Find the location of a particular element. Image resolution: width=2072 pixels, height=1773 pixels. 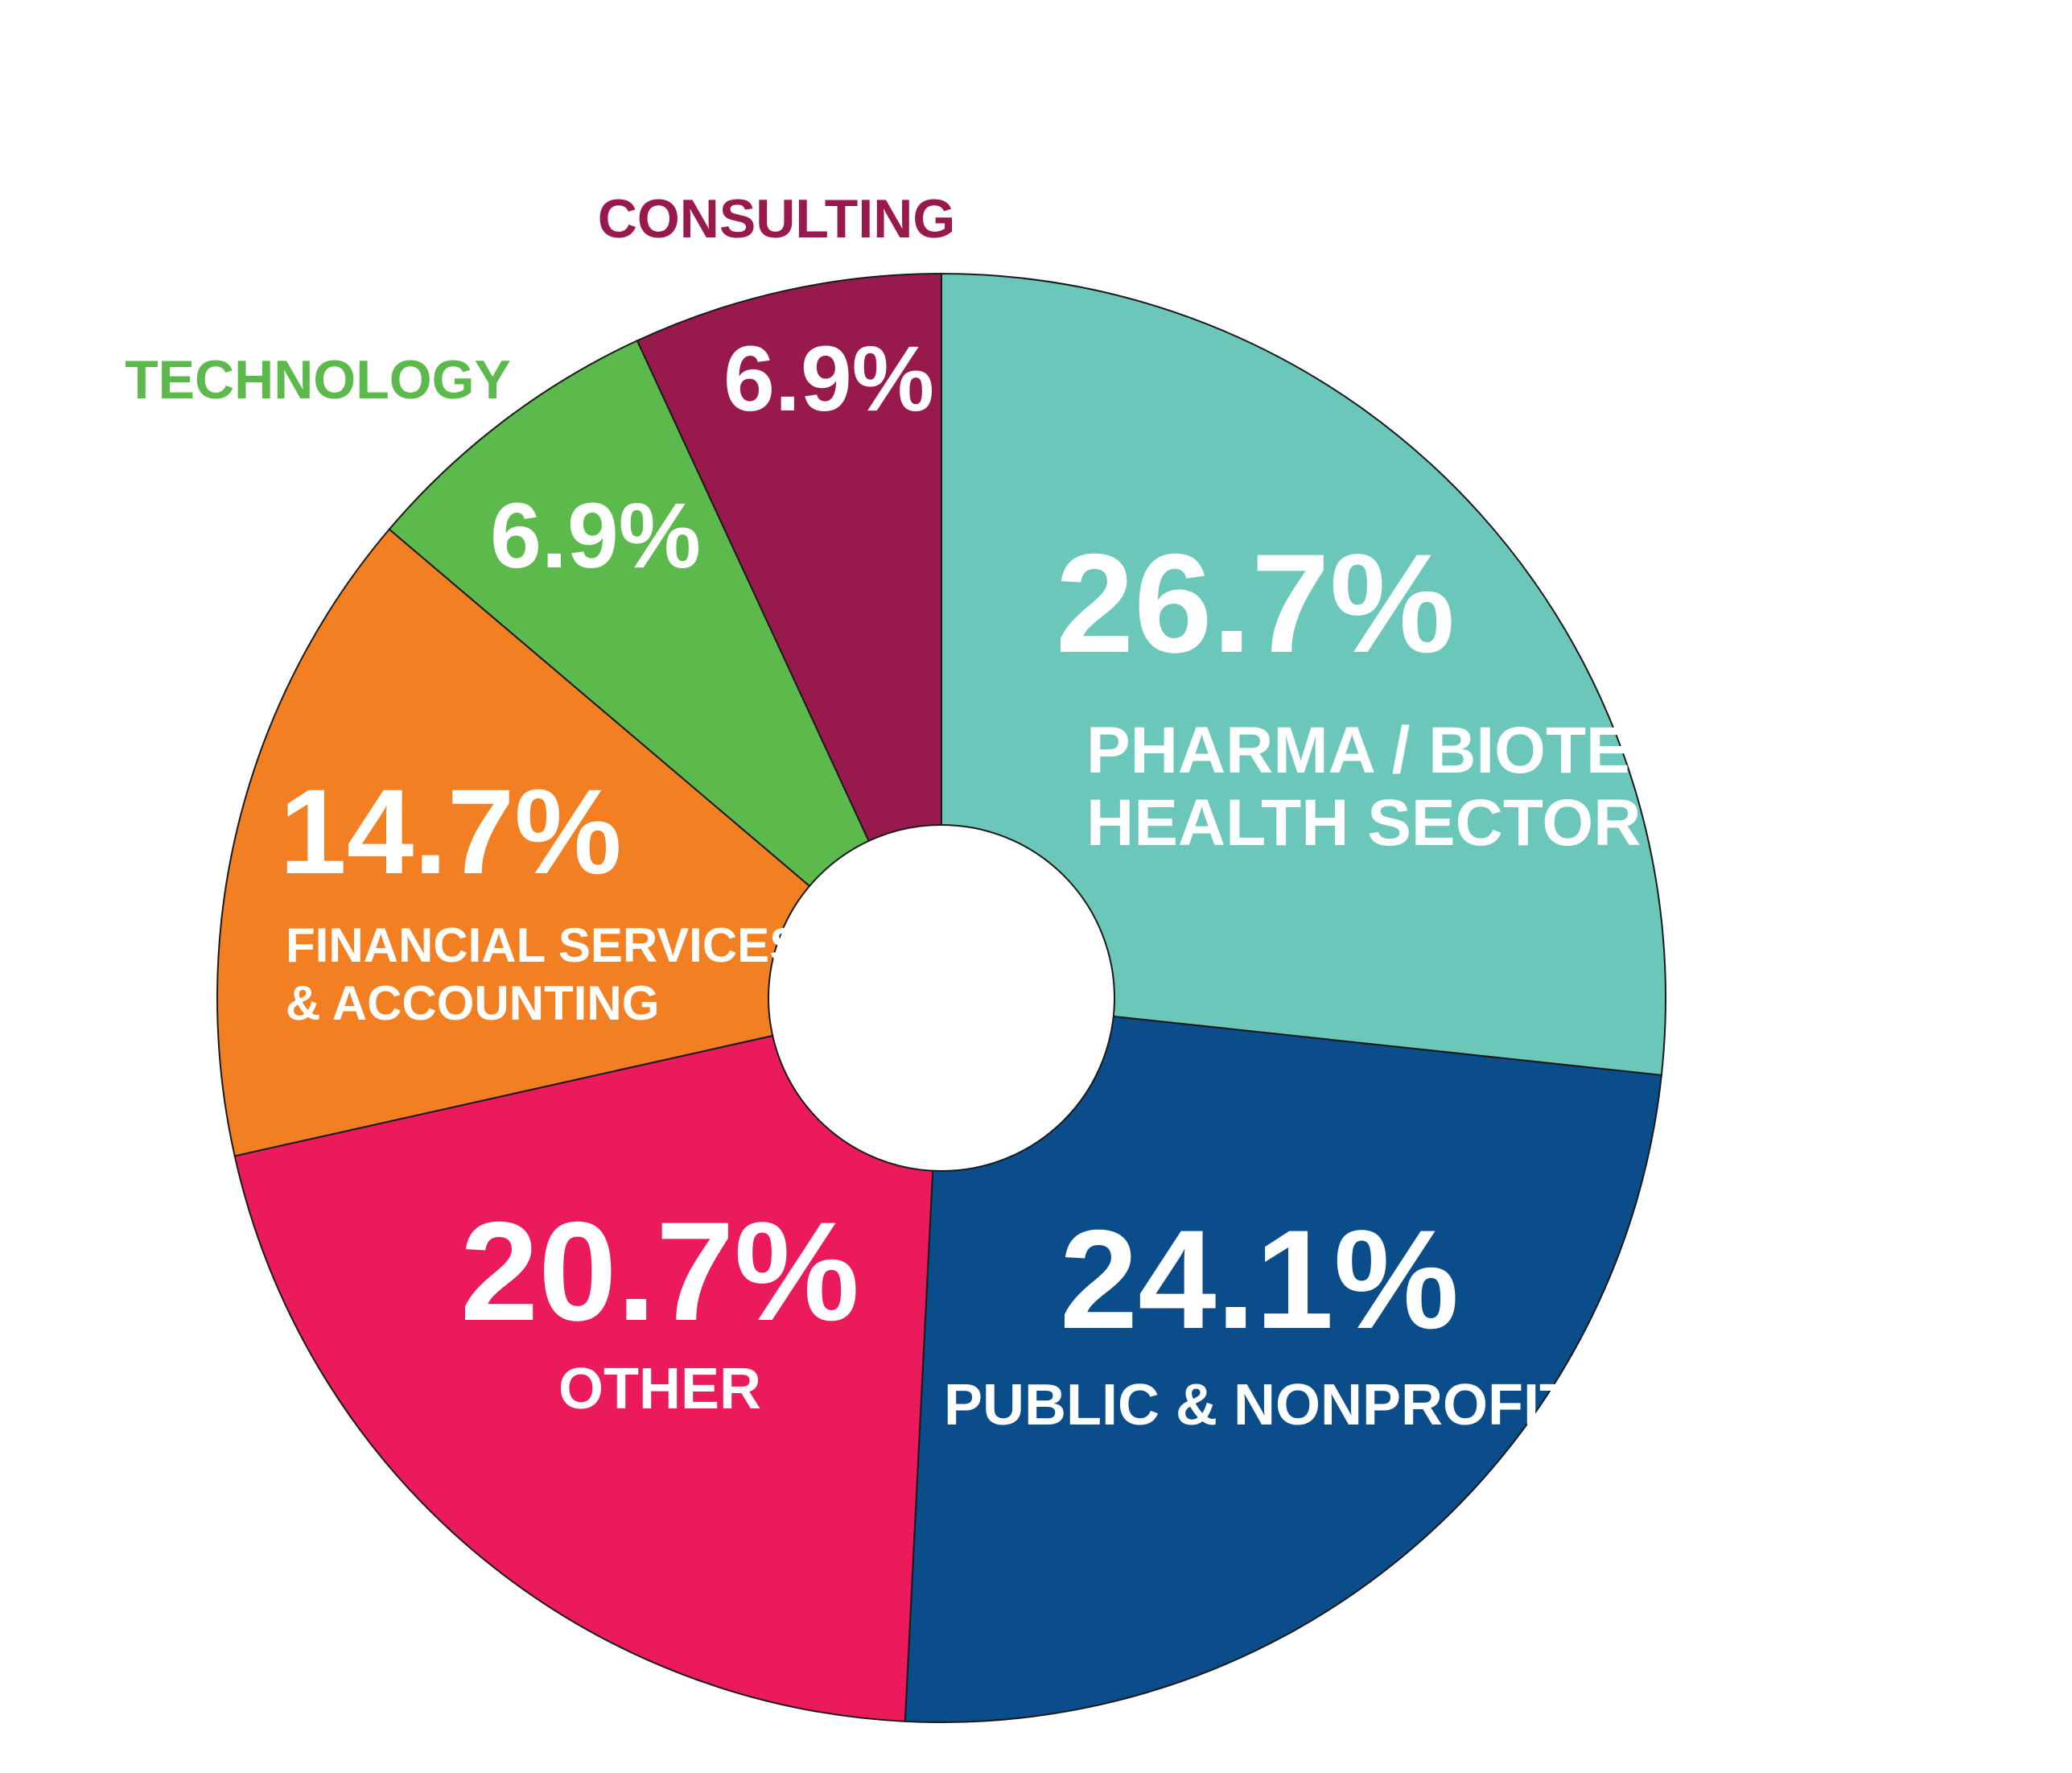

slice-value-label: 26.7% is located at coordinates (1256, 604).